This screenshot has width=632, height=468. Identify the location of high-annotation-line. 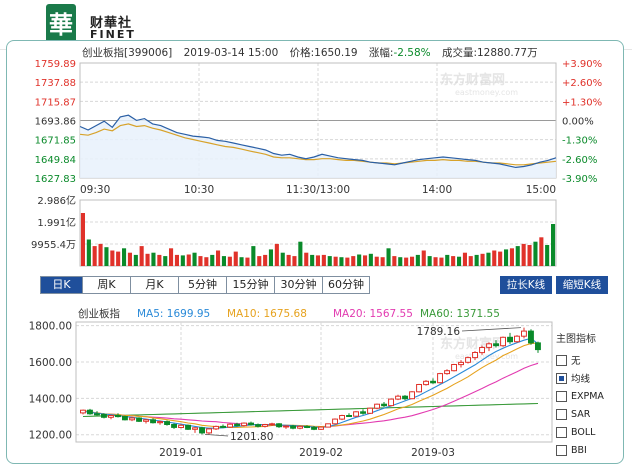
(491, 329).